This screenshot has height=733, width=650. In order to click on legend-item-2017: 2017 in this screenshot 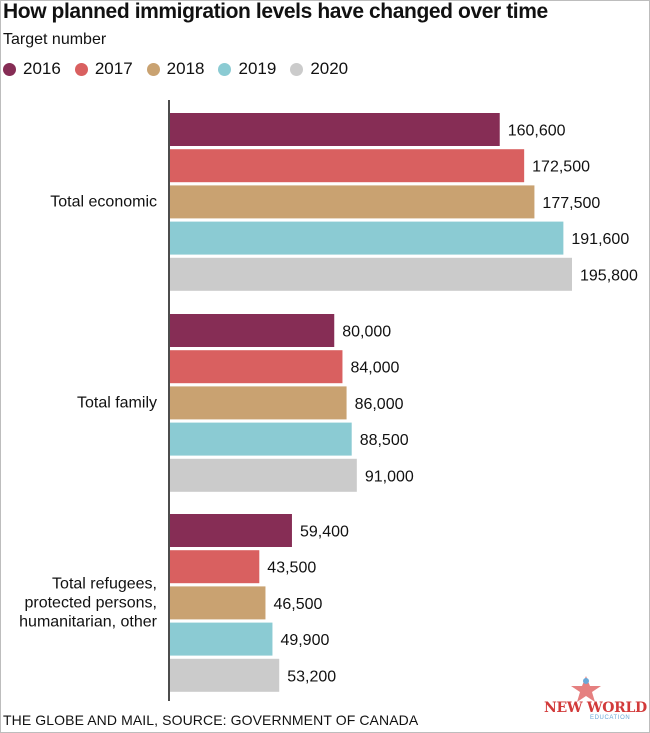, I will do `click(103, 69)`.